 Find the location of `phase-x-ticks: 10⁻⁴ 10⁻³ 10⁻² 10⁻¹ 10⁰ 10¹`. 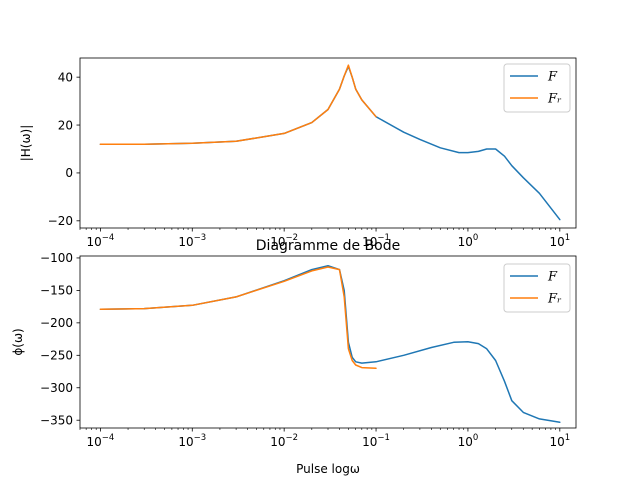

phase-x-ticks: 10⁻⁴ 10⁻³ 10⁻² 10⁻¹ 10⁰ 10¹ is located at coordinates (324, 438).